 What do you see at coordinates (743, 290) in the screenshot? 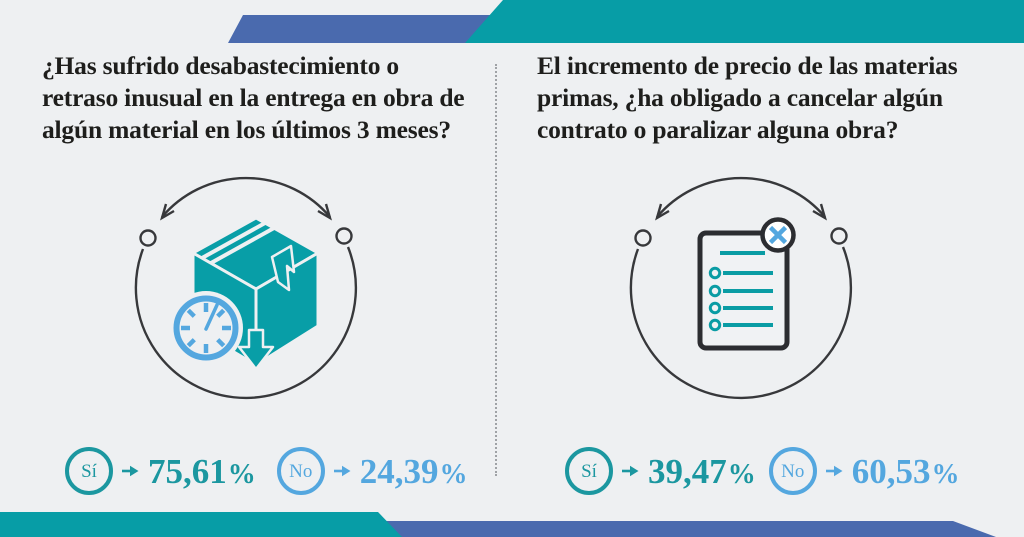
I see `checklist-document-icon` at bounding box center [743, 290].